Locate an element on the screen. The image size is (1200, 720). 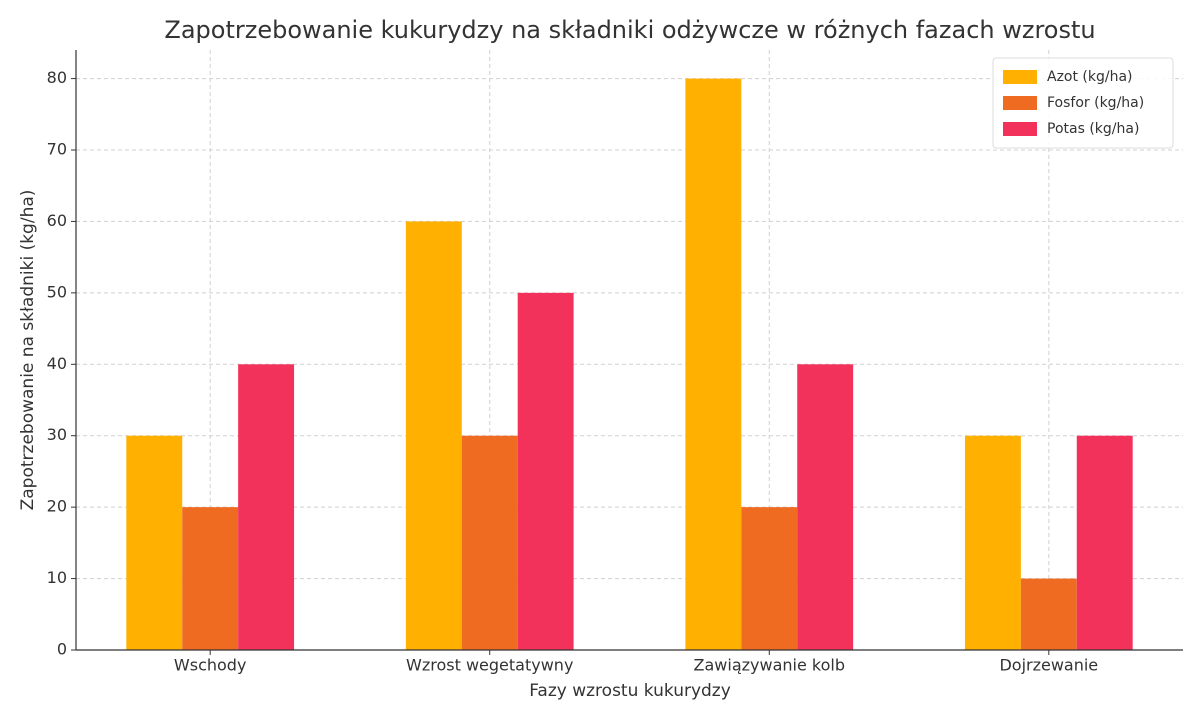
x-axis-label: Fazy wzrostu kukurydzy is located at coordinates (630, 691).